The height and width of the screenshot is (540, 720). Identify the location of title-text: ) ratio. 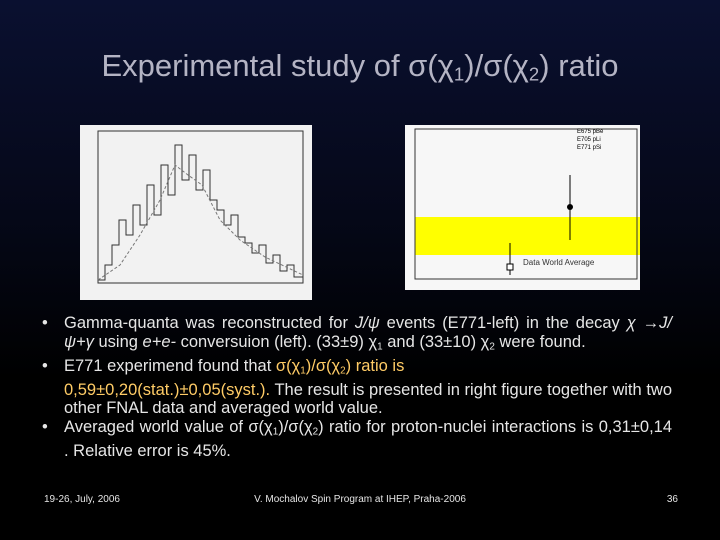
(579, 65).